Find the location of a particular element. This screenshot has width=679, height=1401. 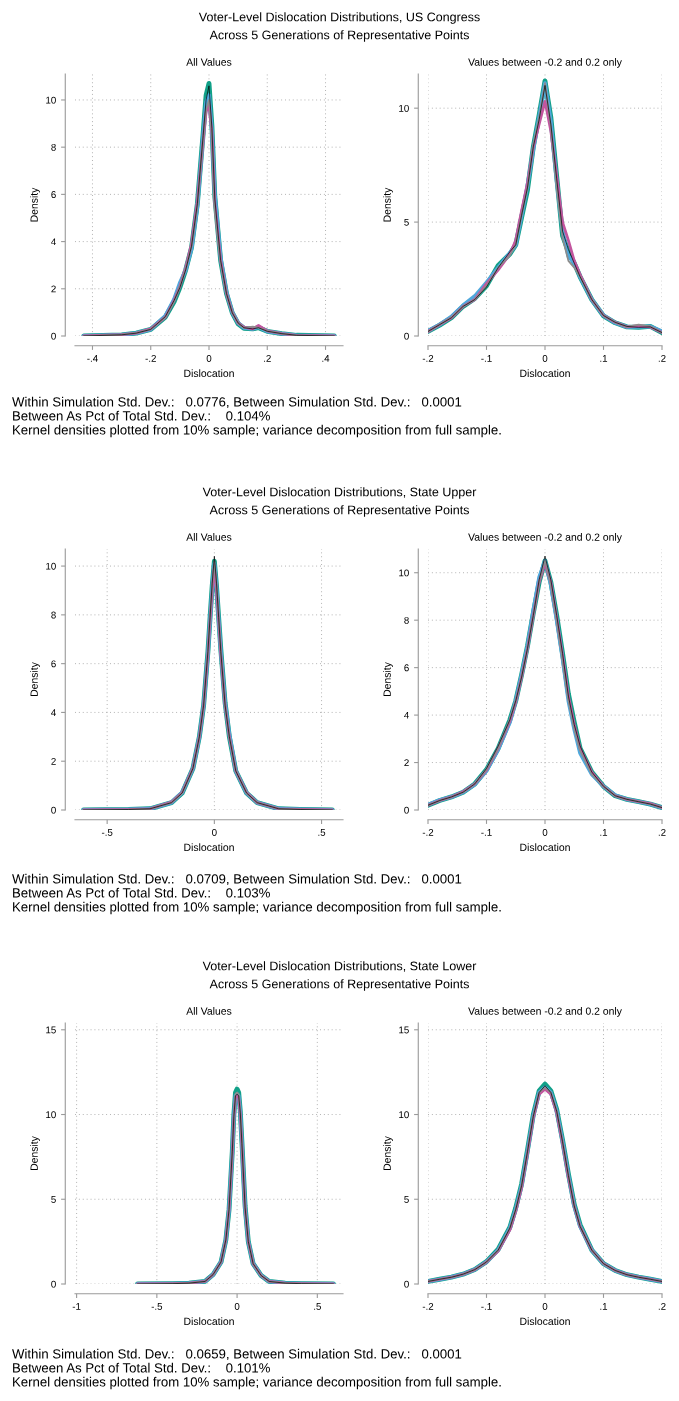

text: Within Simulation Std. Dev.: 0.0776, Between Simulation Std. Dev.: 0.0001 is located at coordinates (237, 402).